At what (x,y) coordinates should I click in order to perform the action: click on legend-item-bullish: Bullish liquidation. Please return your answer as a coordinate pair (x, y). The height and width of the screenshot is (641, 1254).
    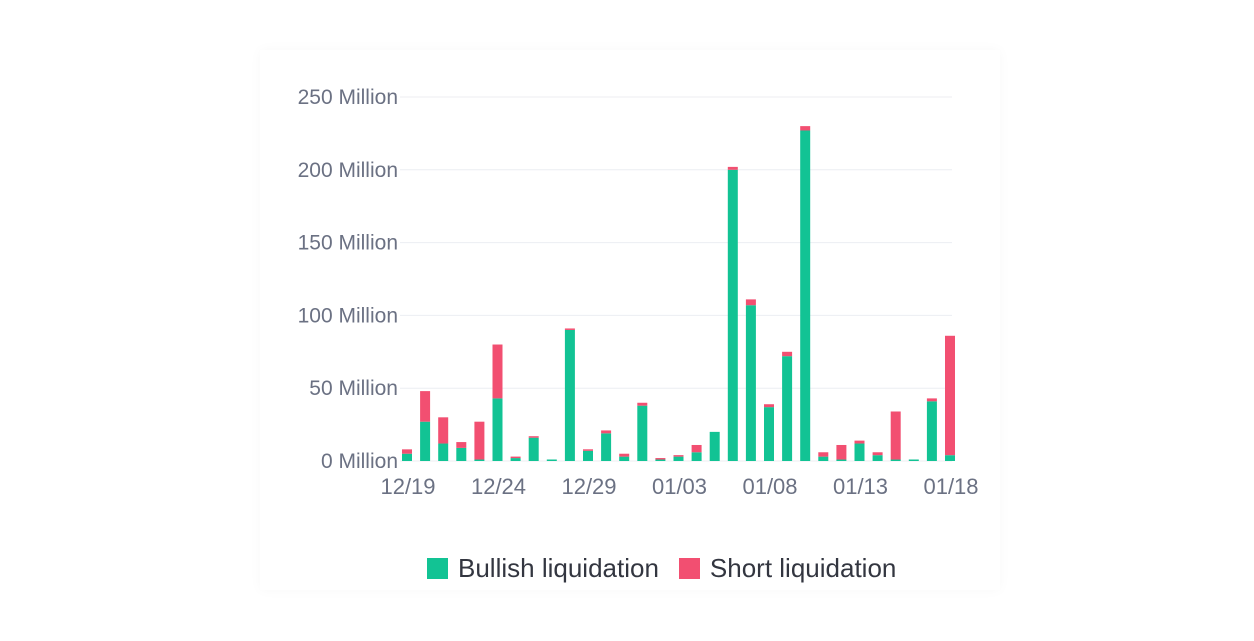
    Looking at the image, I should click on (543, 568).